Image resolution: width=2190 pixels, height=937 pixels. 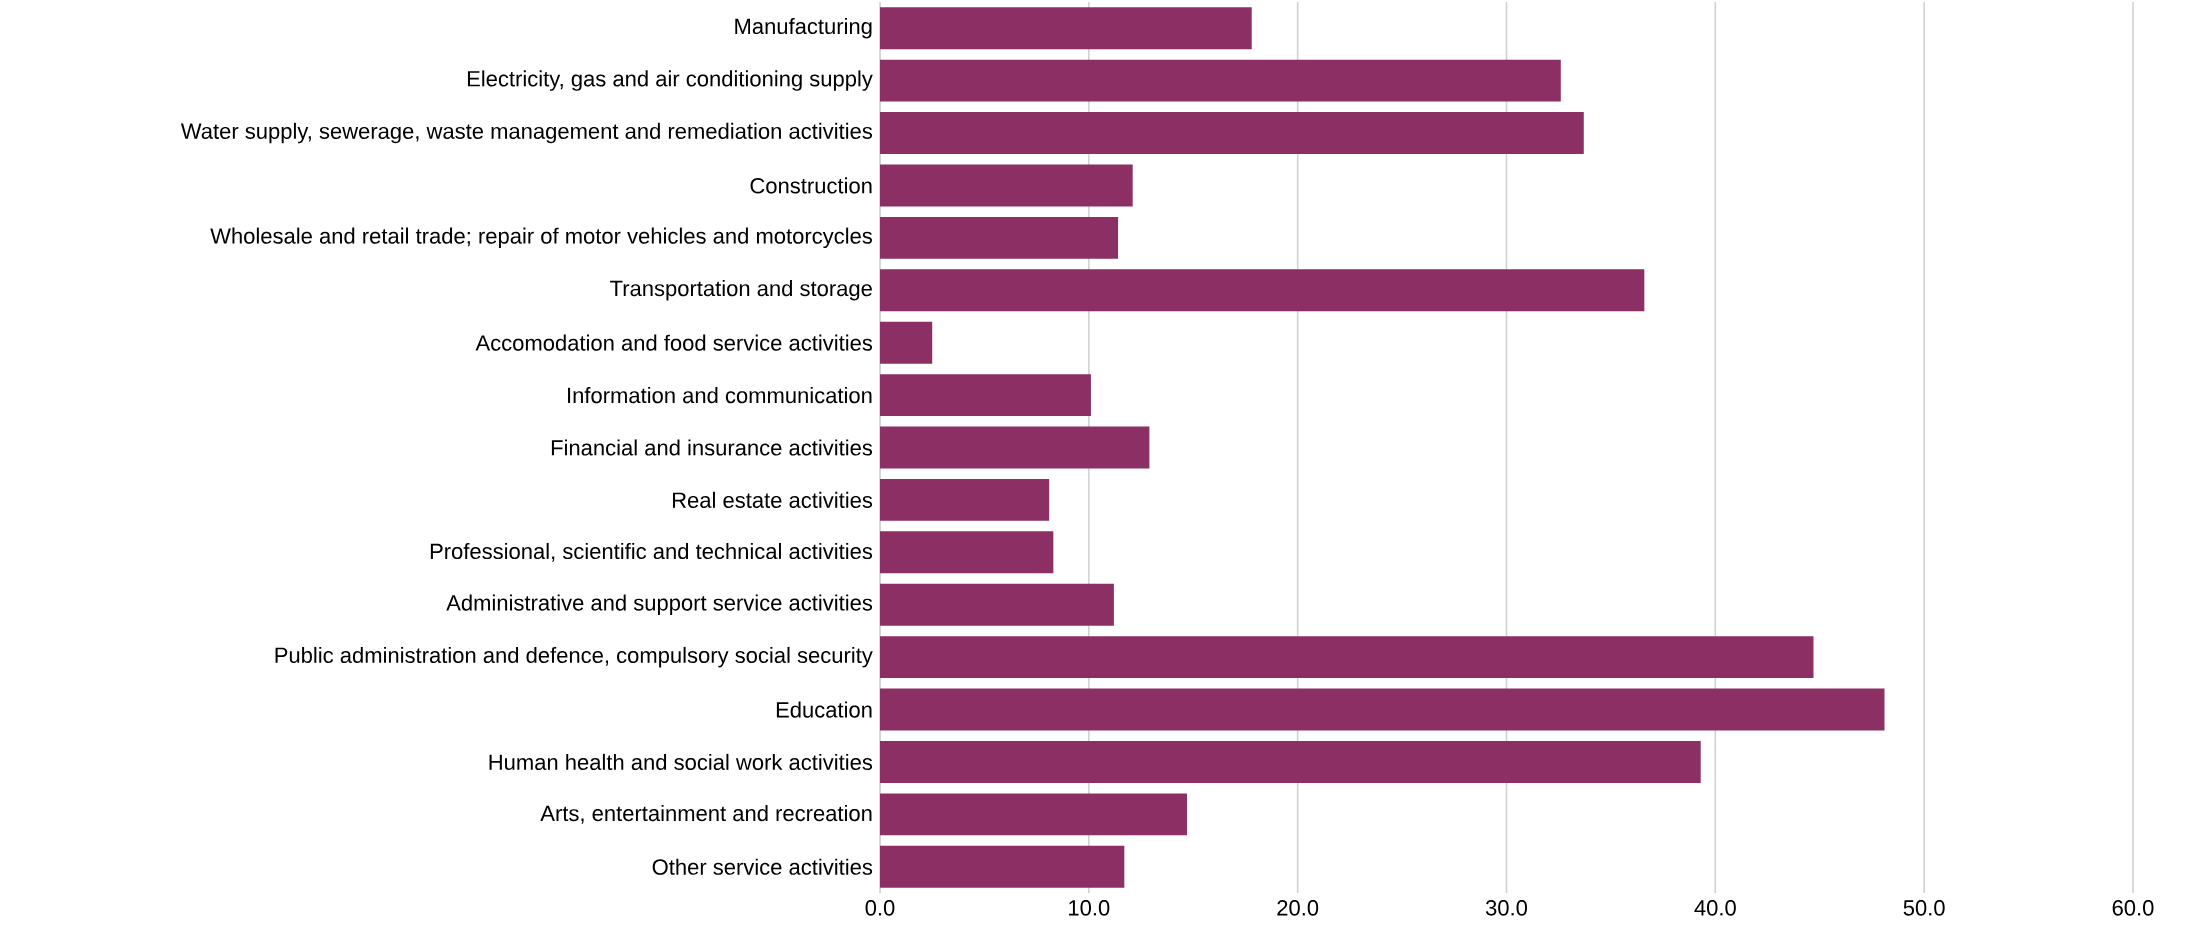 I want to click on x-tick-label: 20.0, so click(x=1298, y=908).